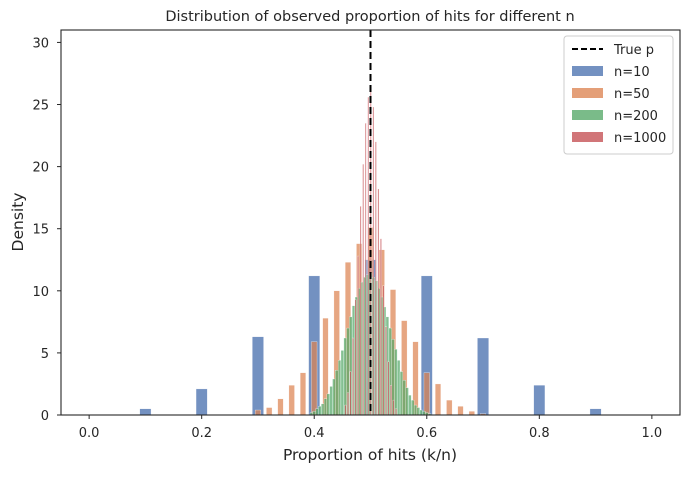 Image resolution: width=690 pixels, height=477 pixels. What do you see at coordinates (640, 138) in the screenshot?
I see `legend-label: n=1000` at bounding box center [640, 138].